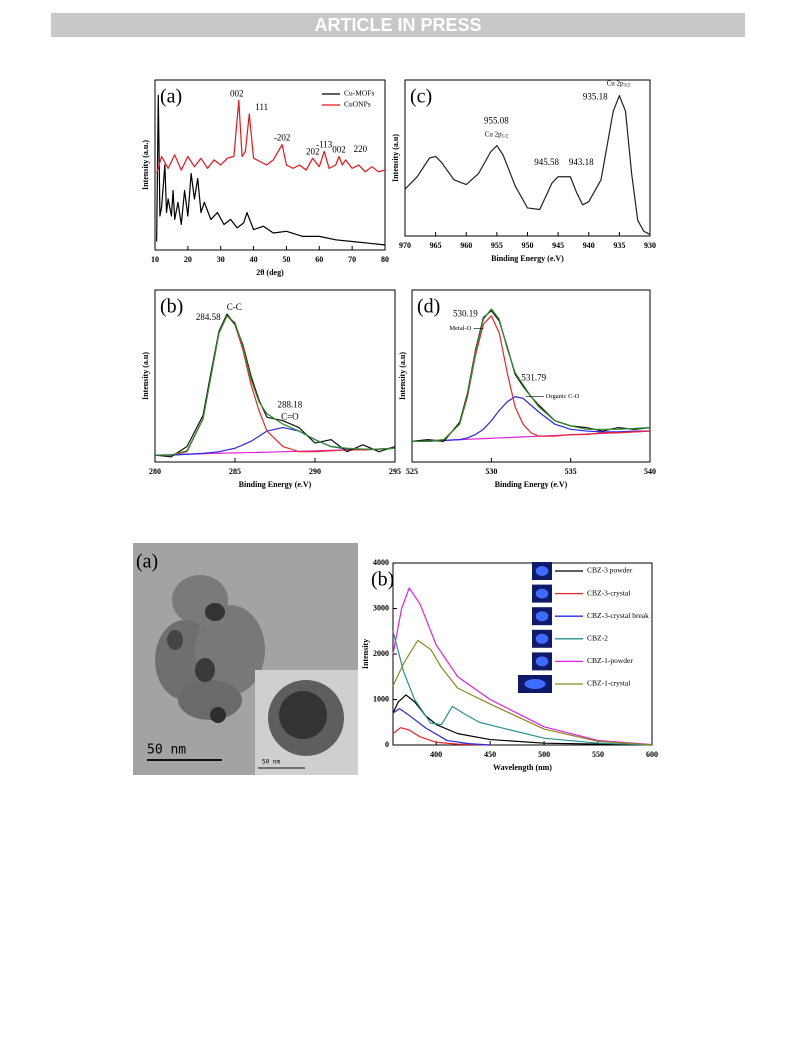  I want to click on y-axis-title: Intensity (a.u.), so click(145, 165).